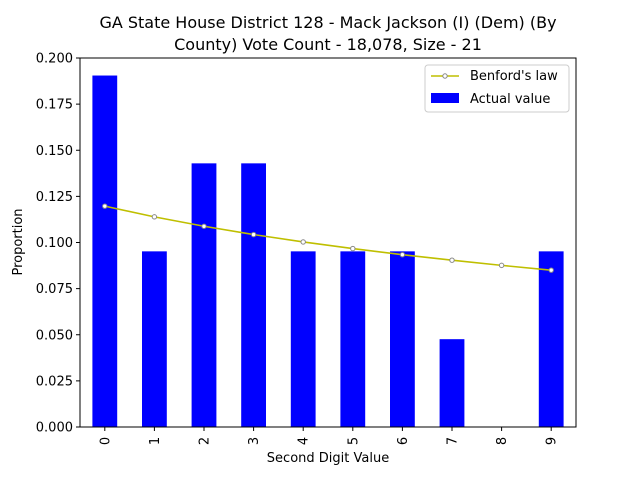 This screenshot has height=480, width=640. I want to click on legend-bar-swatch, so click(445, 98).